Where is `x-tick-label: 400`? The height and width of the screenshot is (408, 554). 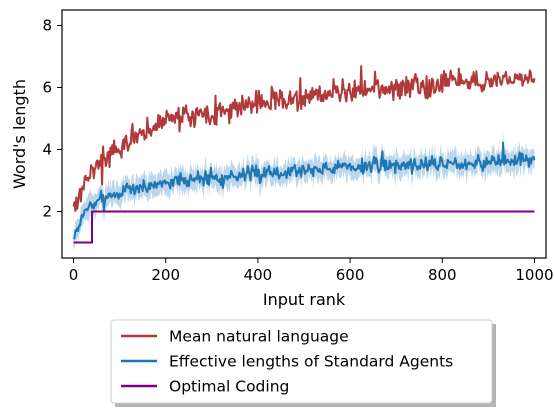
x-tick-label: 400 is located at coordinates (258, 275).